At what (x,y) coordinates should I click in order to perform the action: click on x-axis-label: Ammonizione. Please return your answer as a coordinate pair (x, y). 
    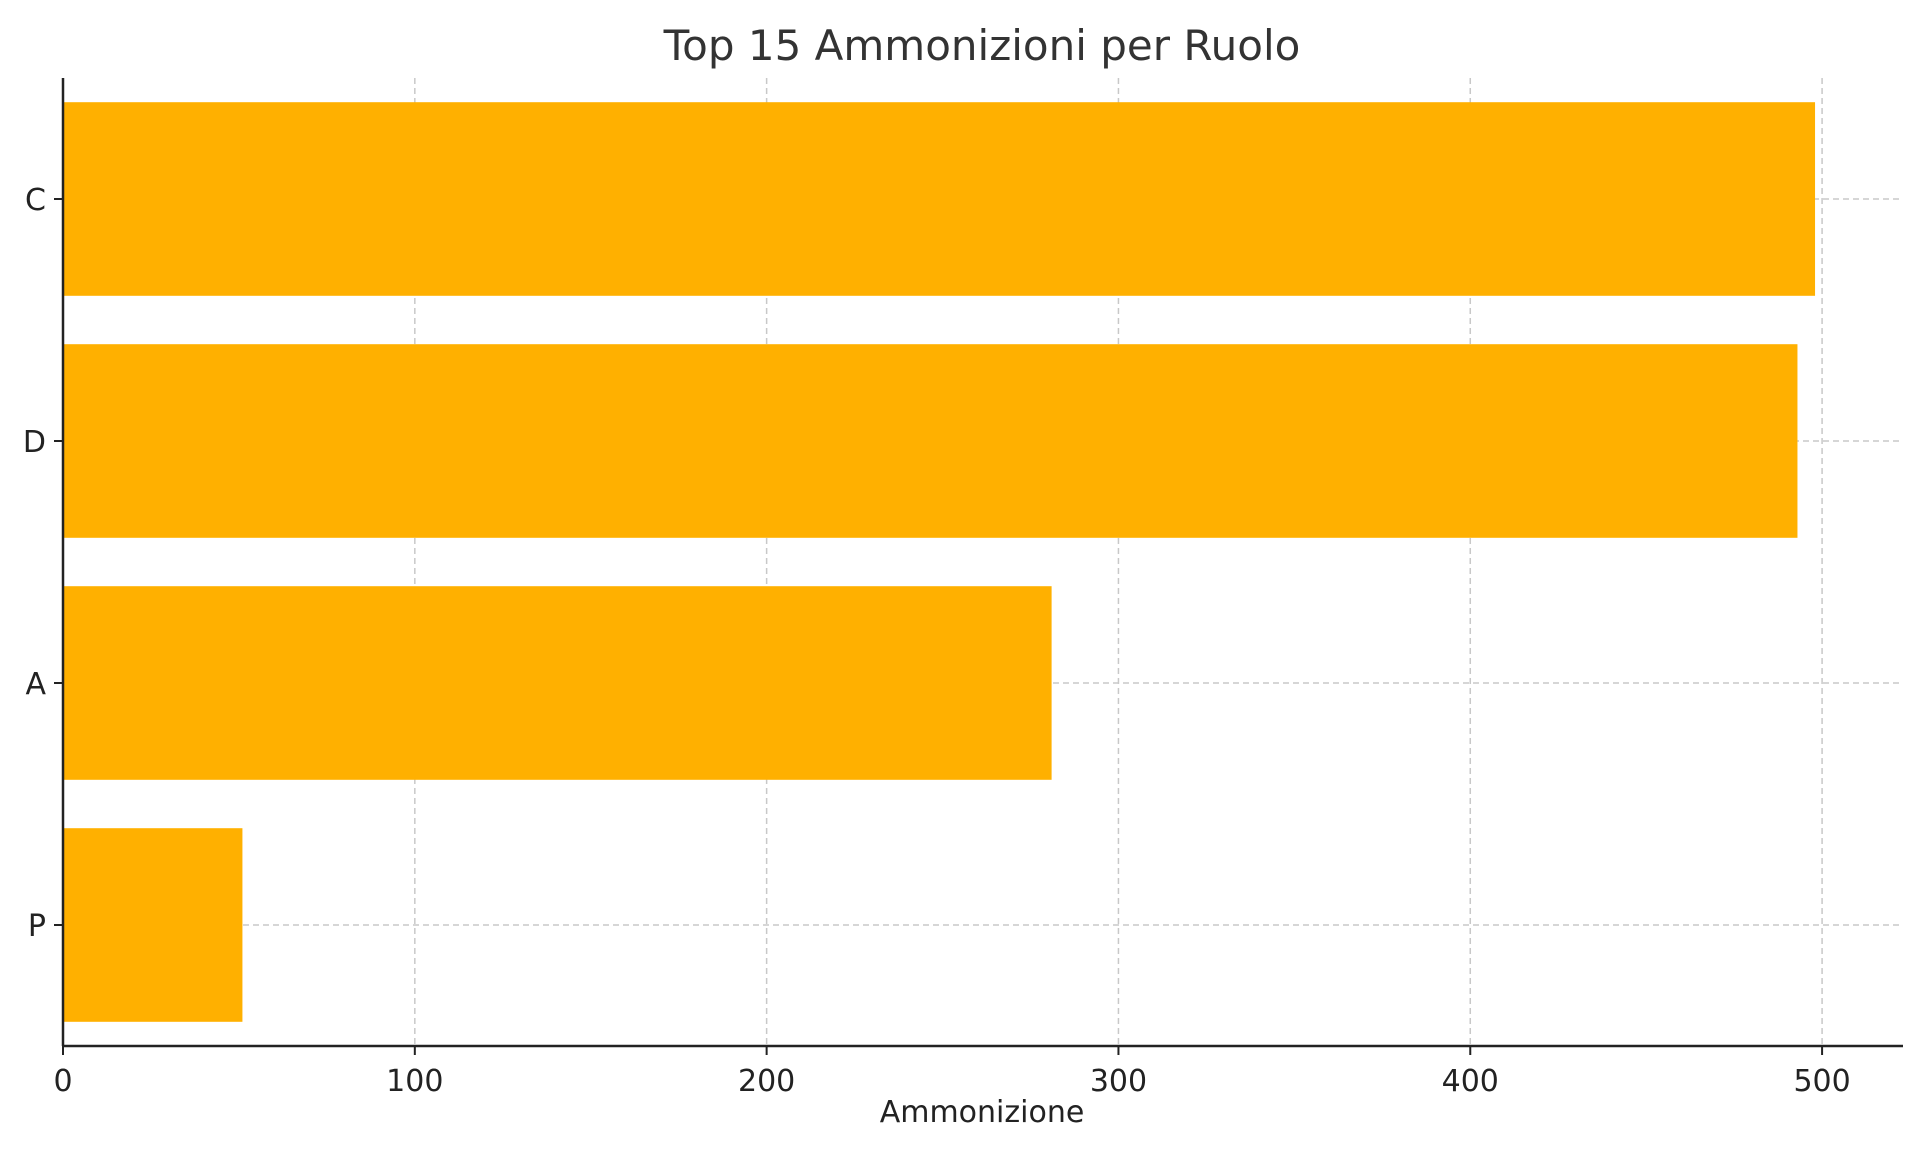
    Looking at the image, I should click on (982, 1112).